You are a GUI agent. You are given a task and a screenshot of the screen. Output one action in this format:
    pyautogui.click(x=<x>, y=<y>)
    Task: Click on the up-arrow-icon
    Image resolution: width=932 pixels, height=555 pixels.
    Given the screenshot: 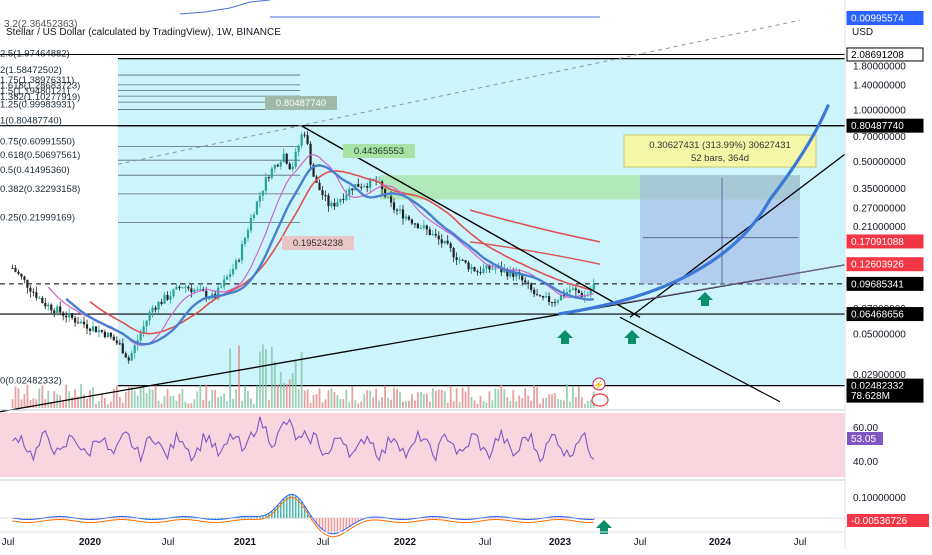 What is the action you would take?
    pyautogui.click(x=565, y=337)
    